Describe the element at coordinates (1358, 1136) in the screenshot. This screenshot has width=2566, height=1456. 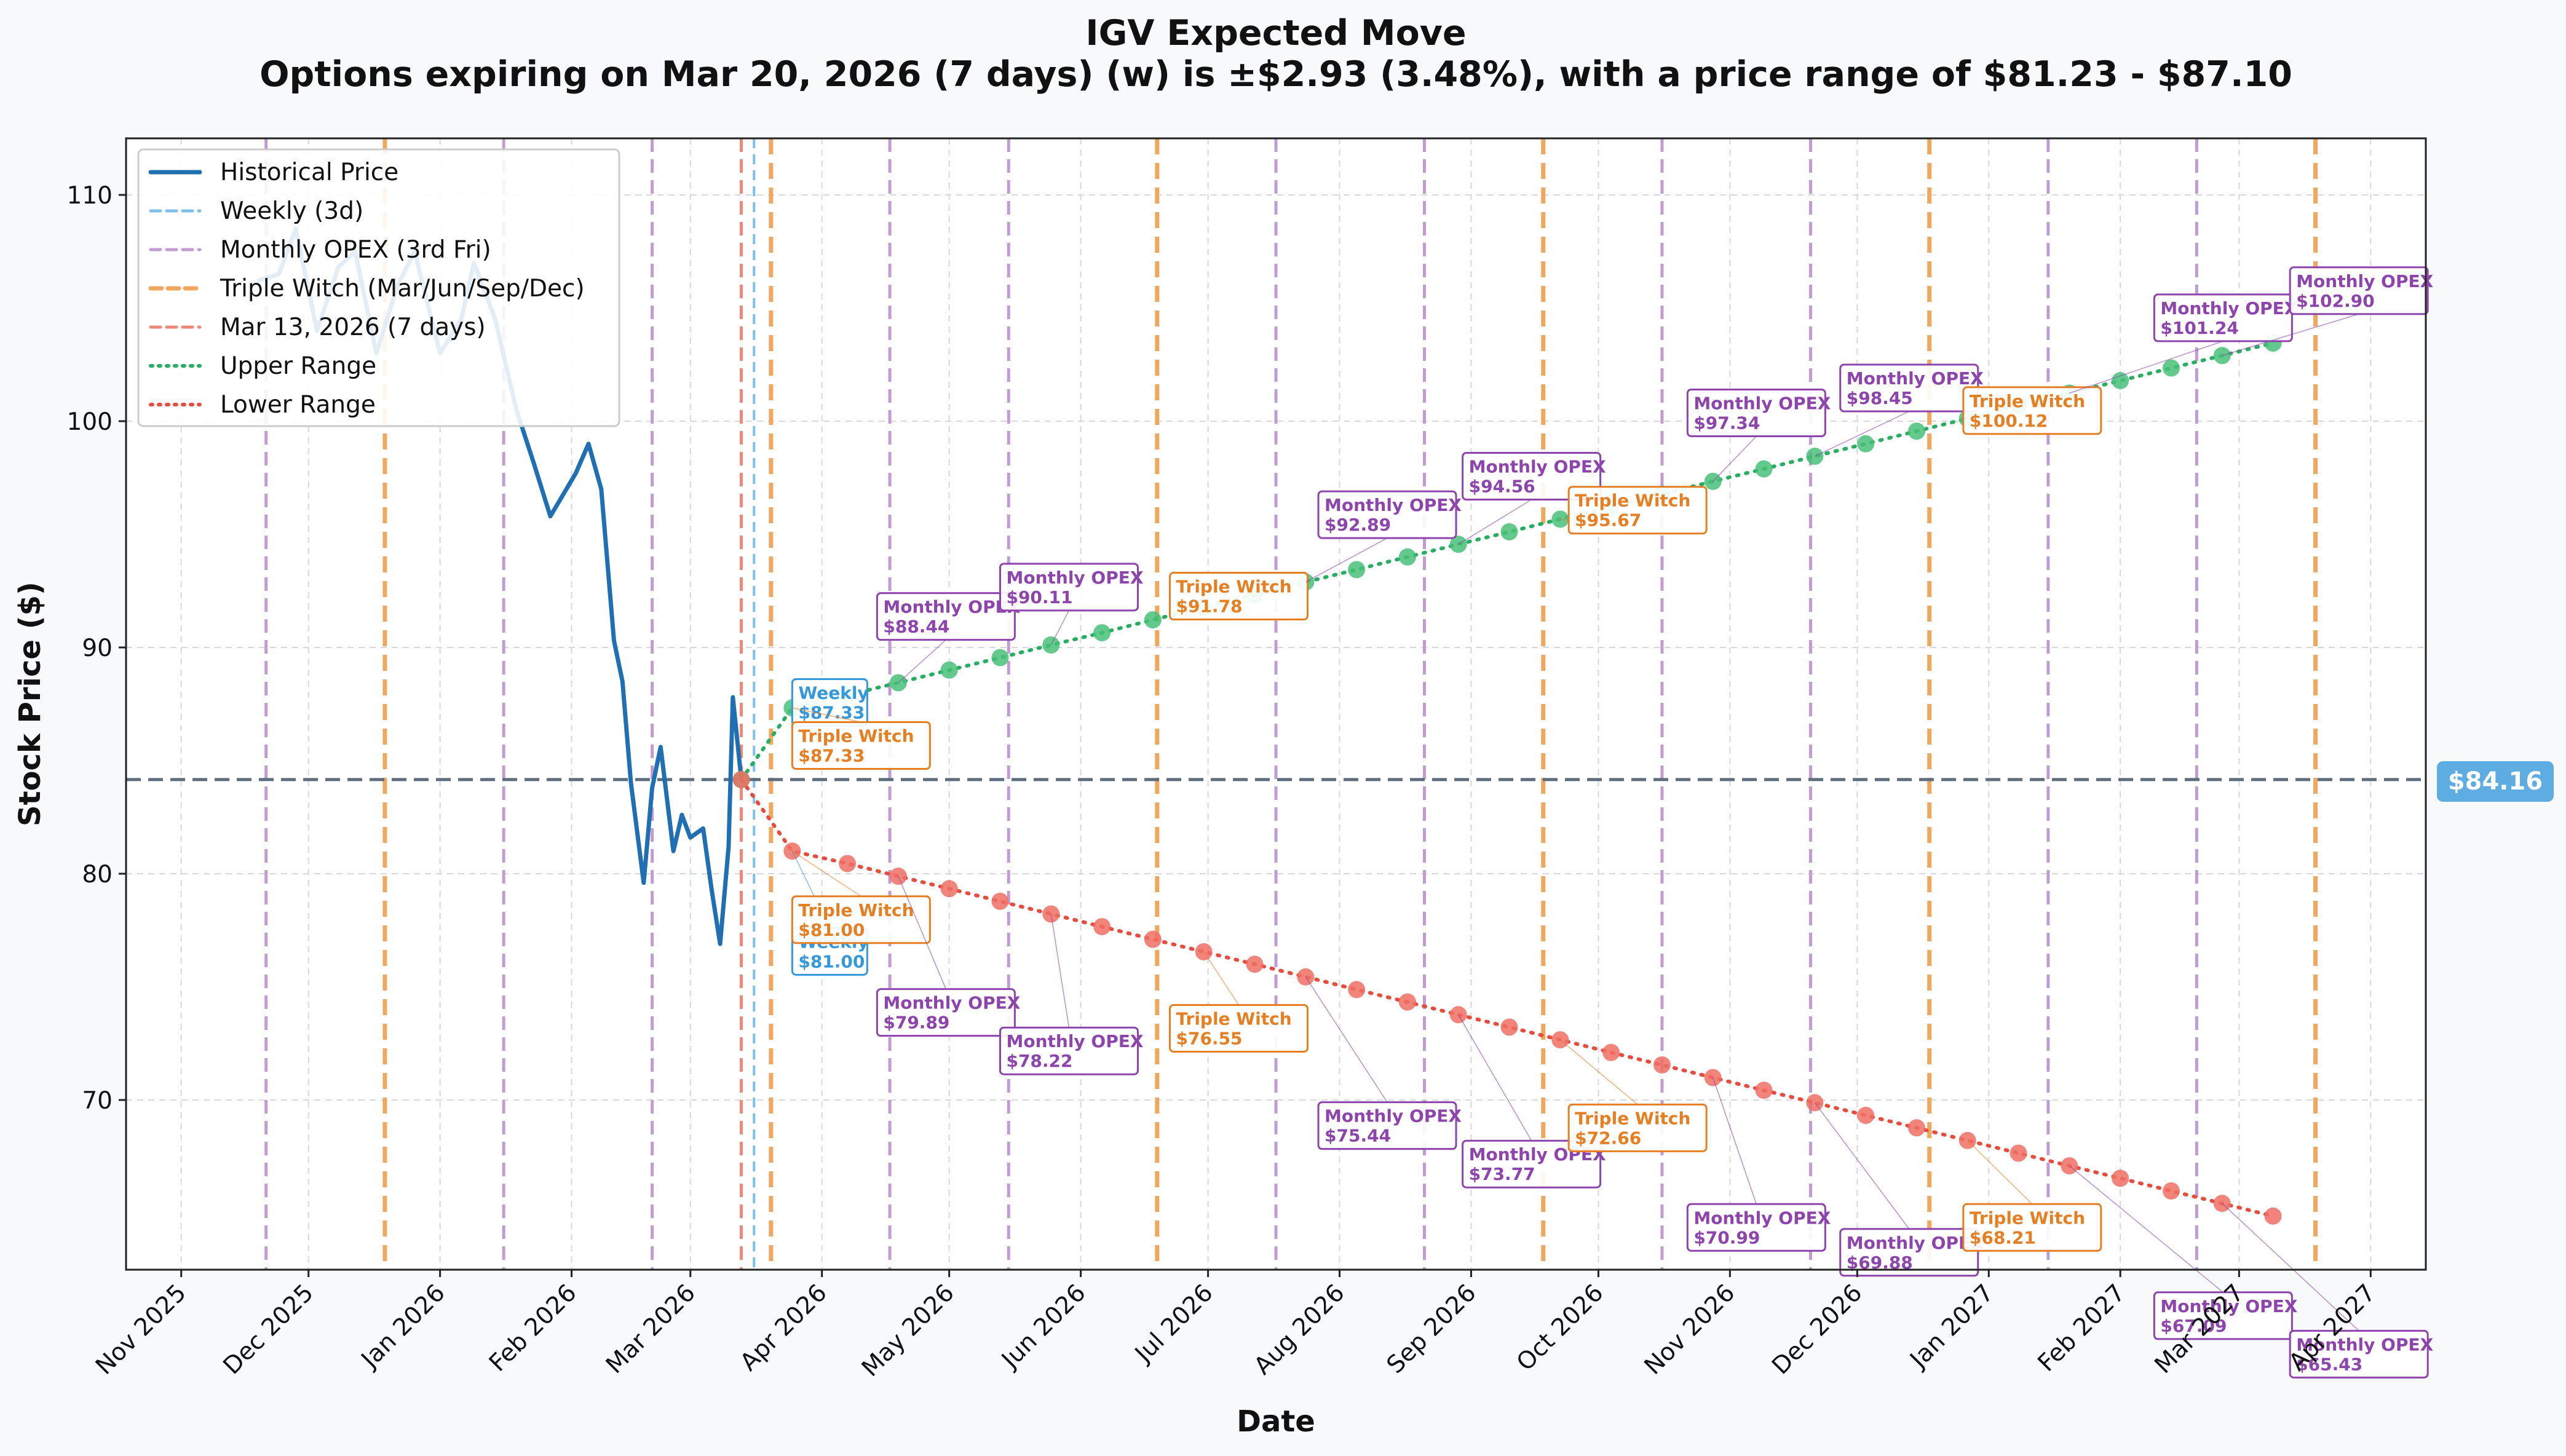
I see `annotation-value: $75.44` at that location.